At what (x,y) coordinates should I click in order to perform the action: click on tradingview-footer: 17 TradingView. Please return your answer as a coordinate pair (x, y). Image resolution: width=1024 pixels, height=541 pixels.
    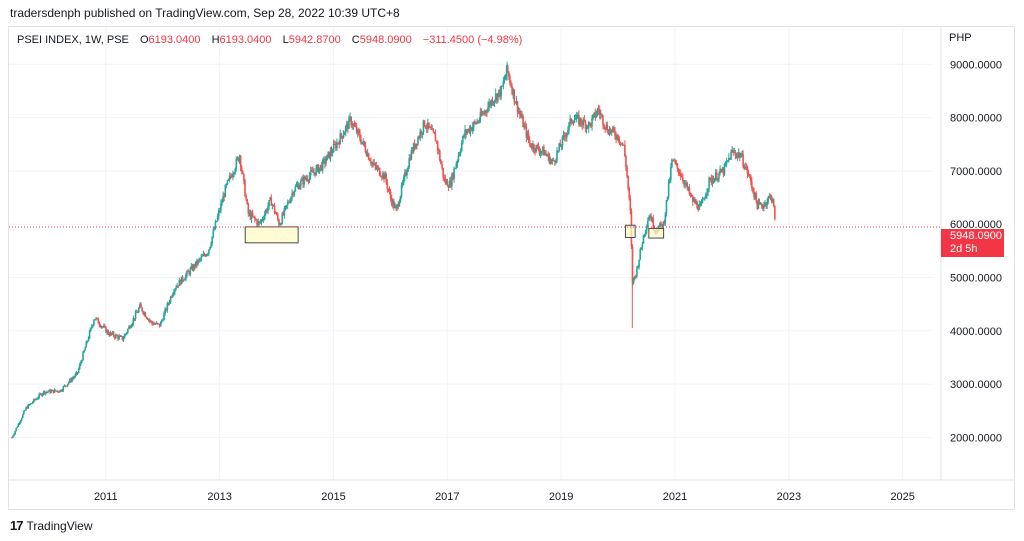
    Looking at the image, I should click on (51, 525).